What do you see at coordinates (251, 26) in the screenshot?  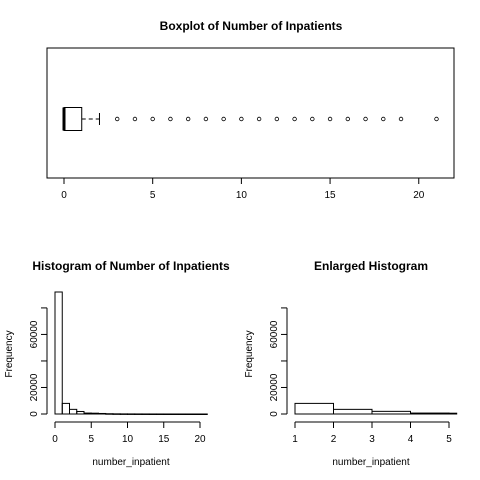 I see `boxplot-title: Boxplot of Number of Inpatients` at bounding box center [251, 26].